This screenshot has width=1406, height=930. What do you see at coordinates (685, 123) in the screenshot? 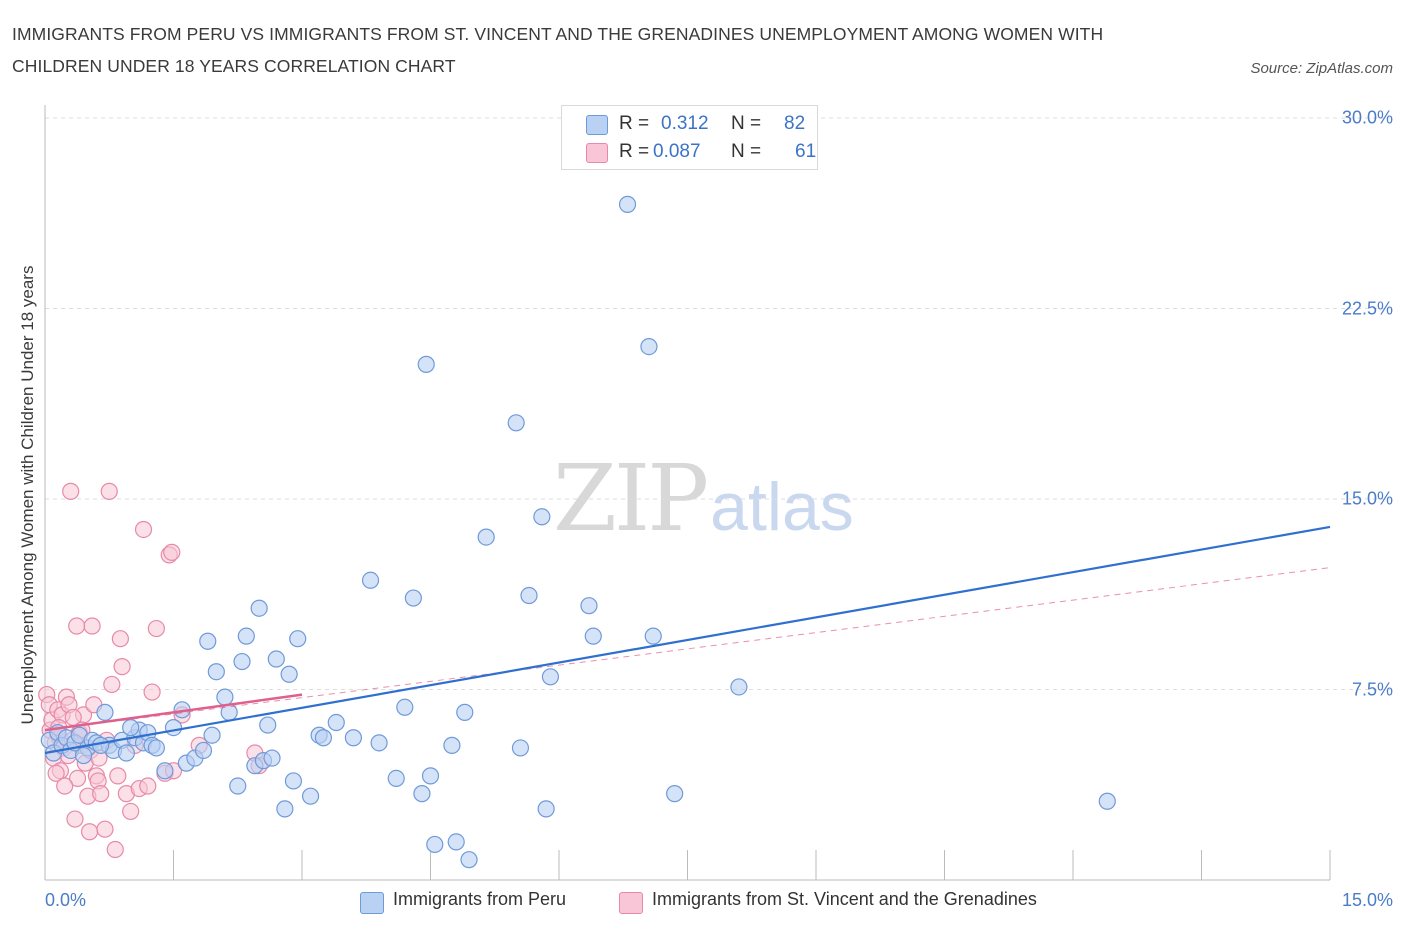
I see `peru-r-value: 0.312` at bounding box center [685, 123].